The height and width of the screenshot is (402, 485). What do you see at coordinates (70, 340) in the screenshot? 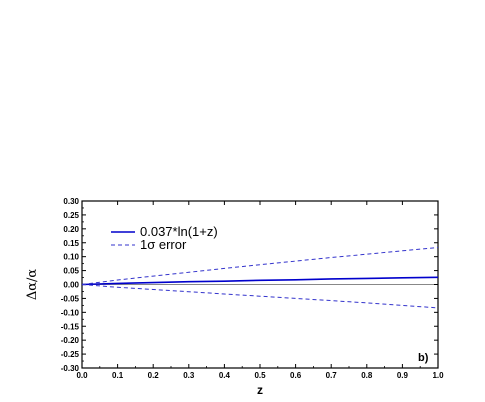
I see `y-tick-label: -0.20` at bounding box center [70, 340].